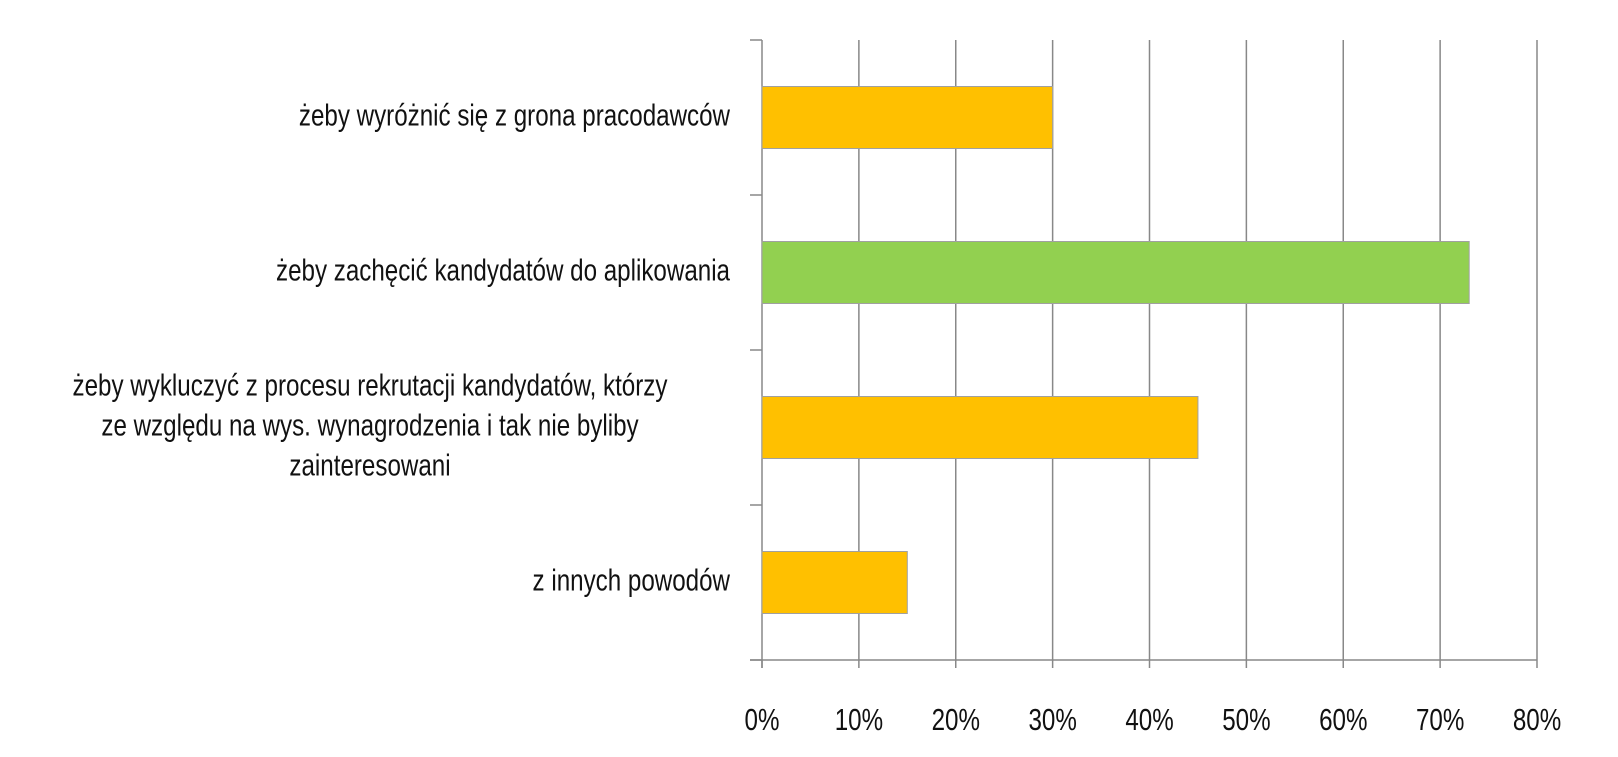  What do you see at coordinates (1537, 719) in the screenshot?
I see `x-tick-label: 80%` at bounding box center [1537, 719].